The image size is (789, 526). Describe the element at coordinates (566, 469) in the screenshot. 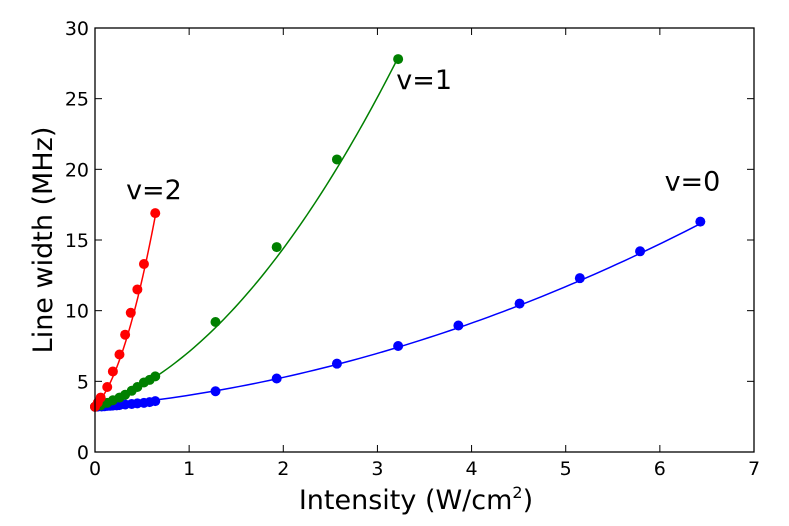

I see `x-tick-label: 5` at that location.